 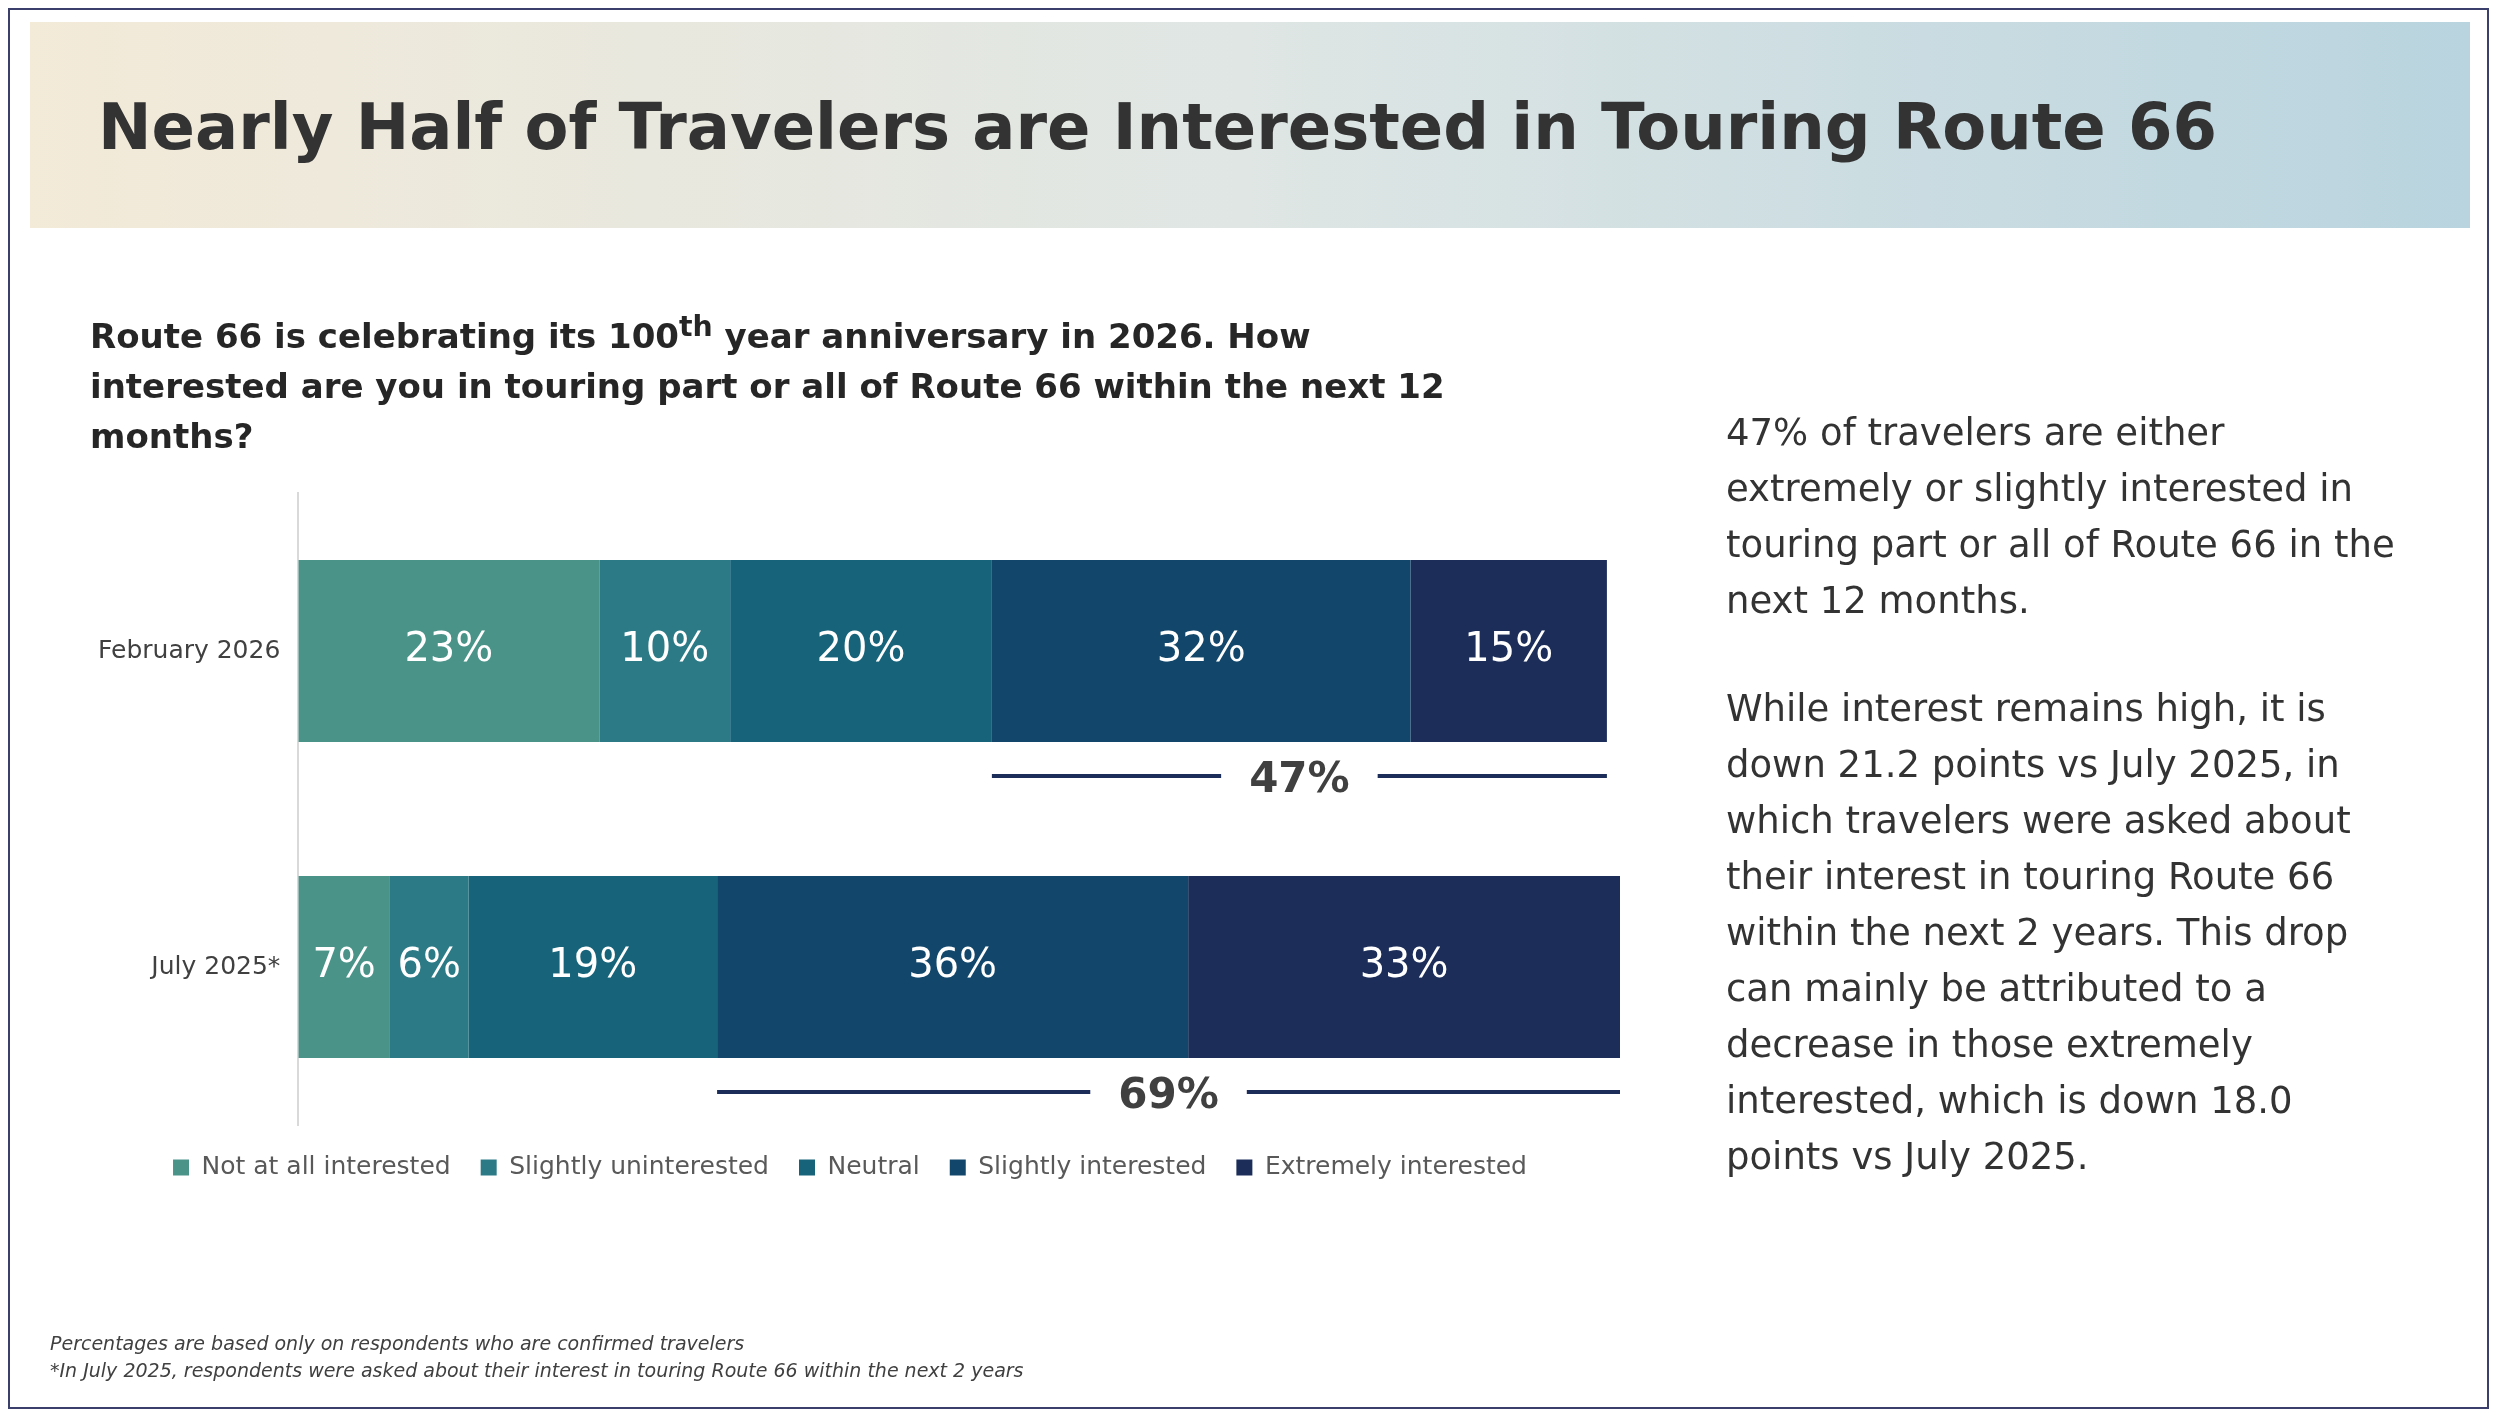 I want to click on data-label: 23%, so click(x=449, y=647).